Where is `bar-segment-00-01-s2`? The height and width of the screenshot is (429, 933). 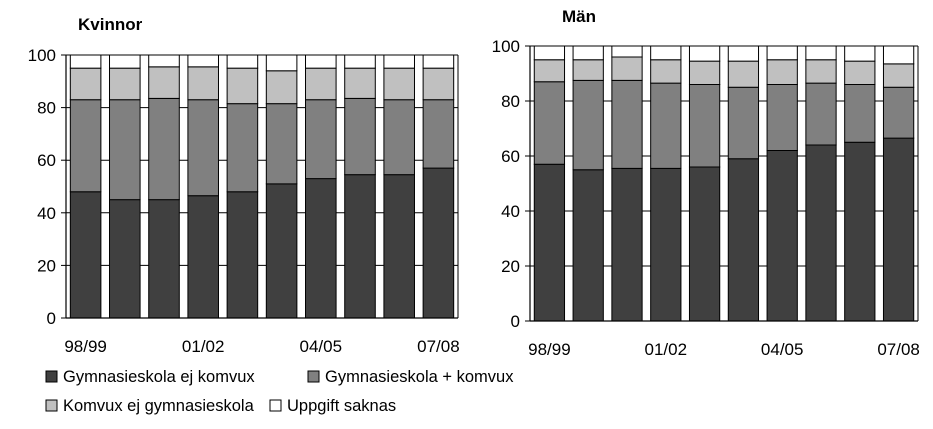 bar-segment-00-01-s2 is located at coordinates (164, 82).